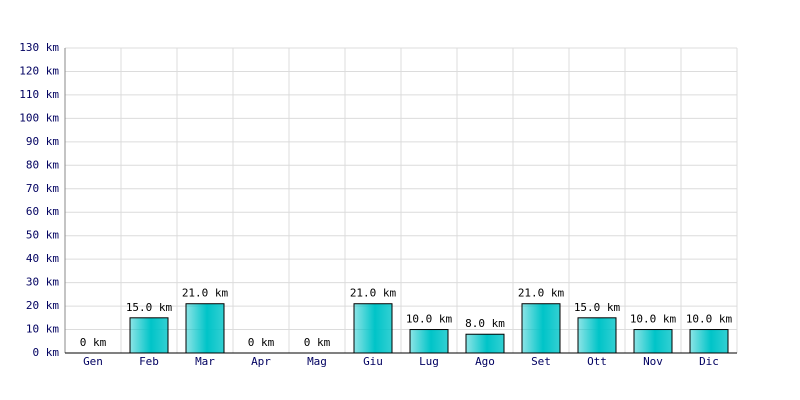  I want to click on y-tick-label: 70 km, so click(42, 188).